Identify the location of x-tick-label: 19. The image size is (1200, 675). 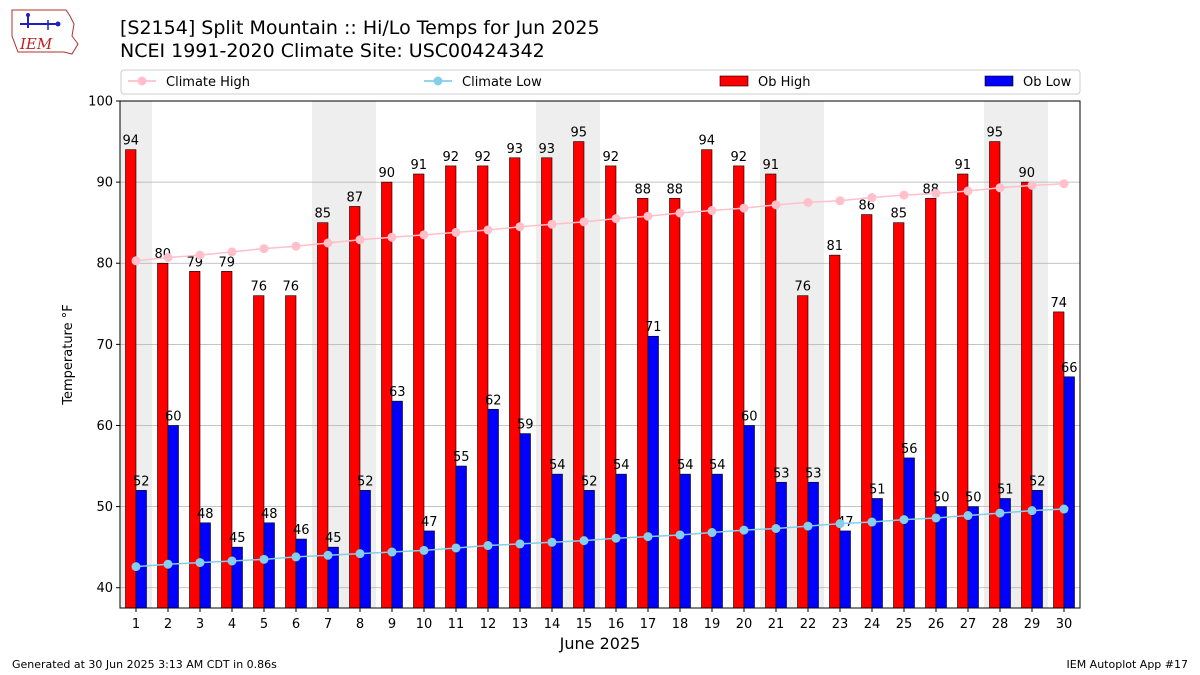
(712, 624).